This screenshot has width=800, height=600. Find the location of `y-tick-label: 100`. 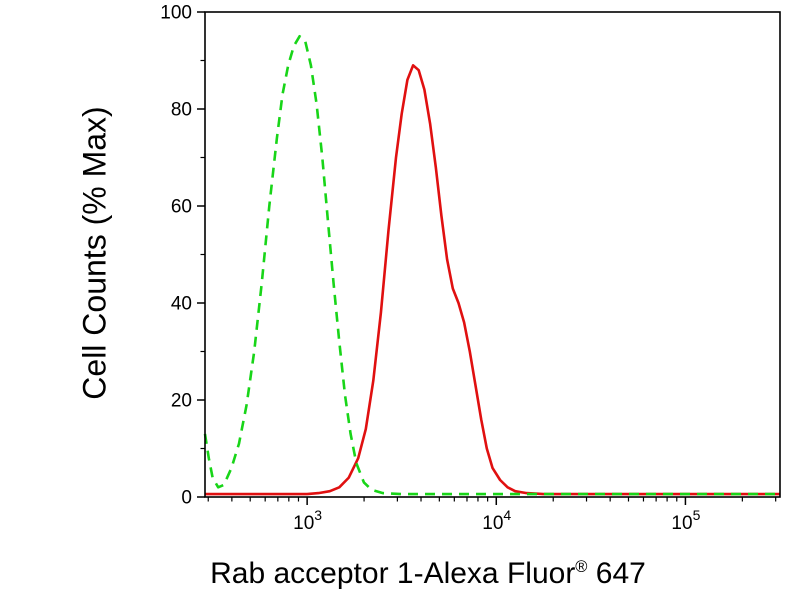

y-tick-label: 100 is located at coordinates (176, 13).